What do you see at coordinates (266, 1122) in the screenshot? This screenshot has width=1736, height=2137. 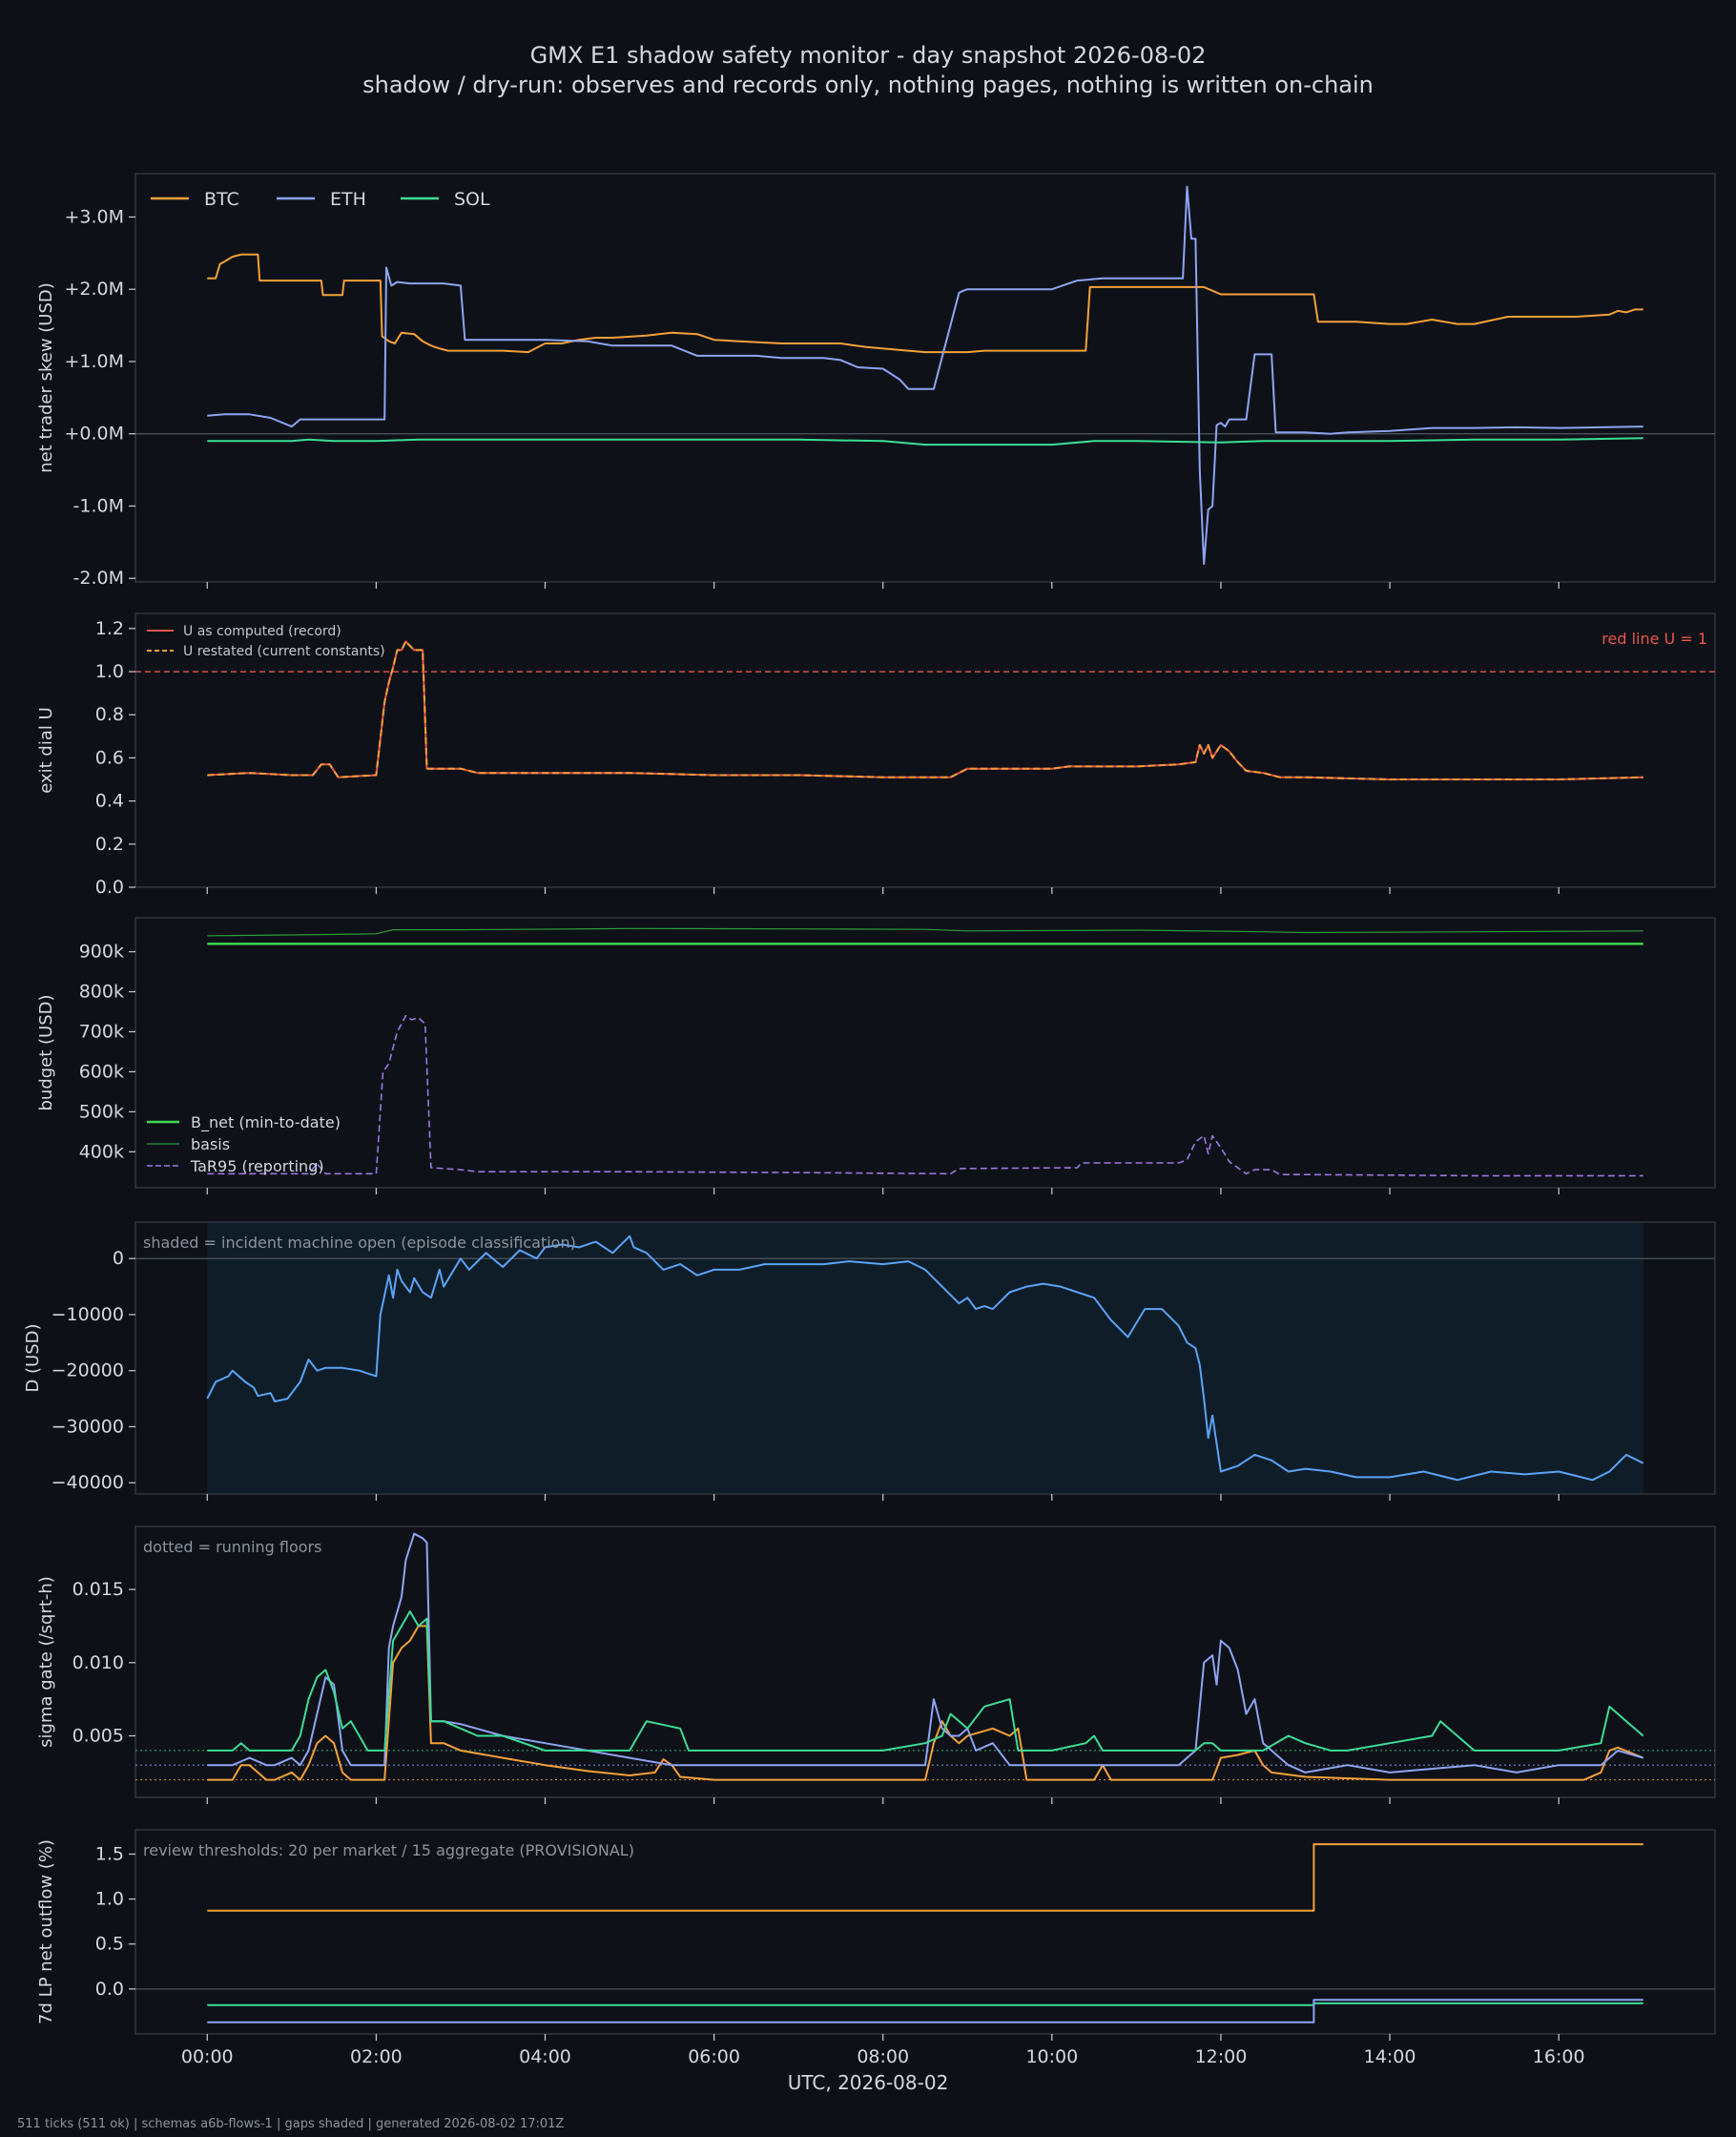 I see `legend-entry: B_net (min-to-date)` at bounding box center [266, 1122].